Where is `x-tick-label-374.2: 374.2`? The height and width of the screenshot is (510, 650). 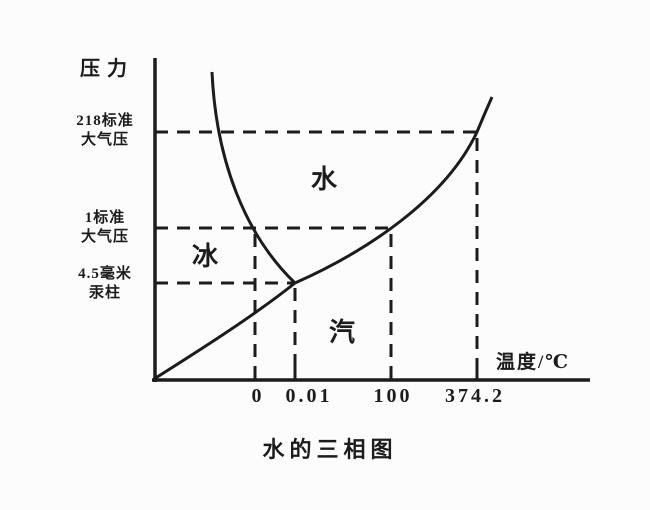
x-tick-label-374.2: 374.2 is located at coordinates (475, 396).